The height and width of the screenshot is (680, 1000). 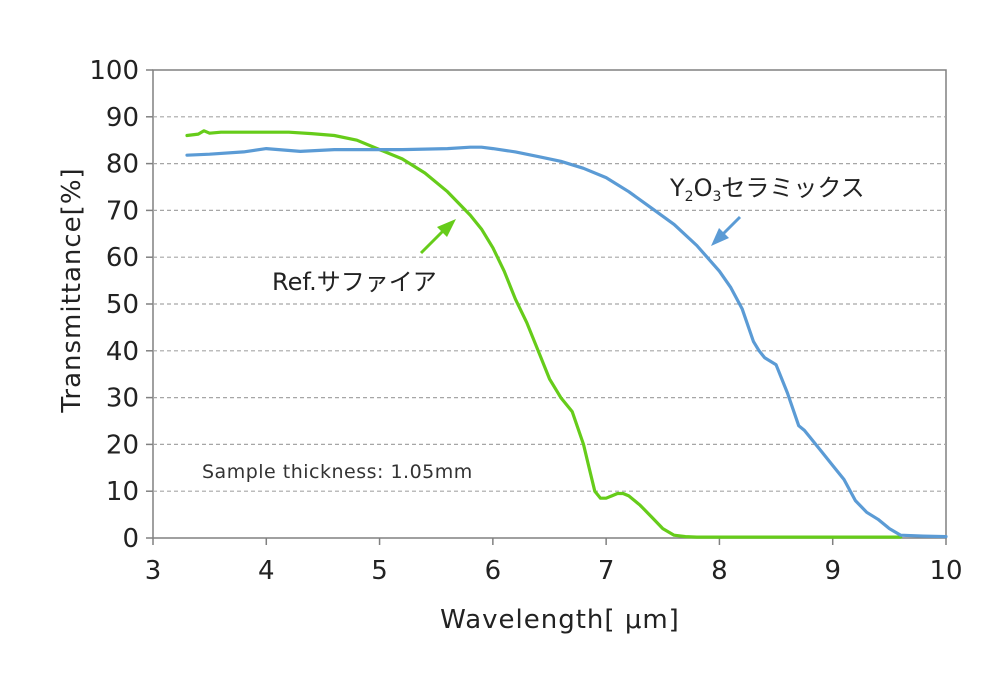 I want to click on y2o3-label-sub2: 3, so click(x=716, y=197).